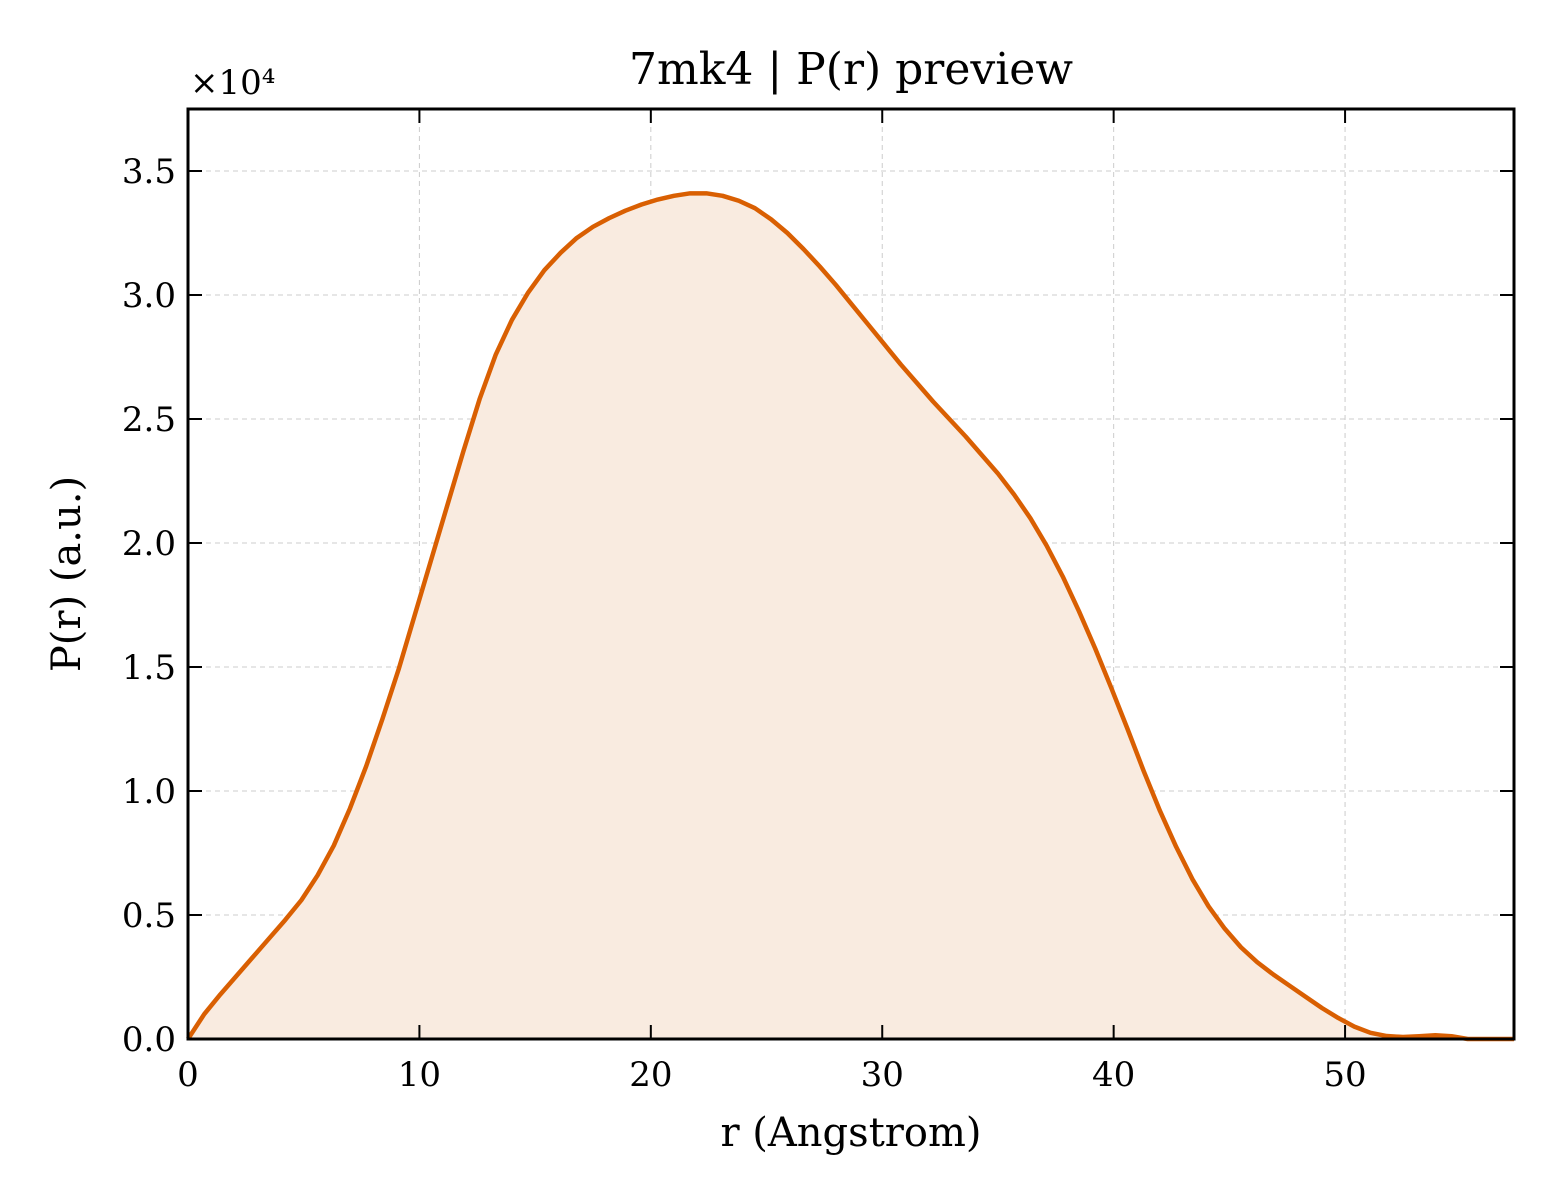 The height and width of the screenshot is (1200, 1560). Describe the element at coordinates (149, 420) in the screenshot. I see `y-tick-label: 2.5` at that location.